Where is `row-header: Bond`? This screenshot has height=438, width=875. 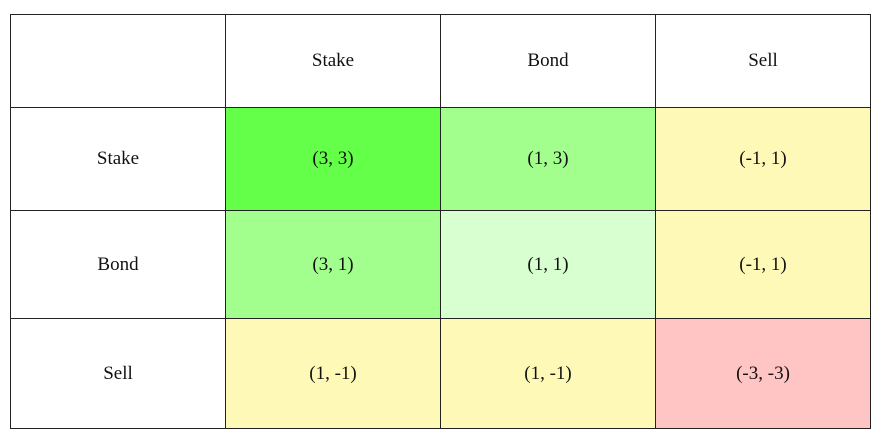
row-header: Bond is located at coordinates (118, 264).